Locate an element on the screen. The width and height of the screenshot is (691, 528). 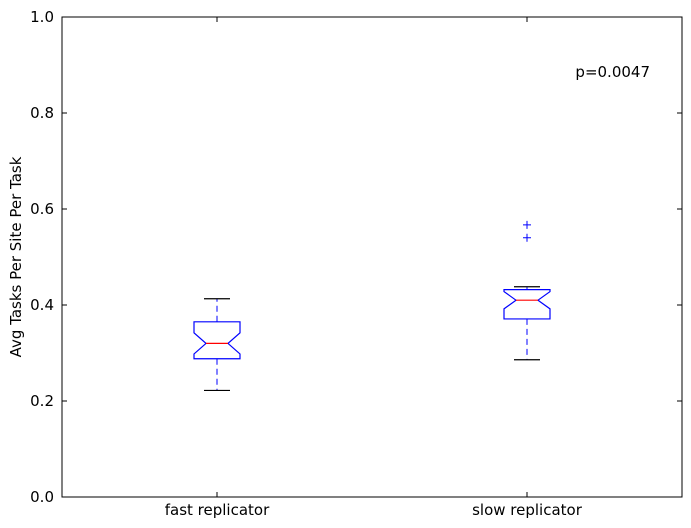
y-tick-label: 0.4 is located at coordinates (42, 305).